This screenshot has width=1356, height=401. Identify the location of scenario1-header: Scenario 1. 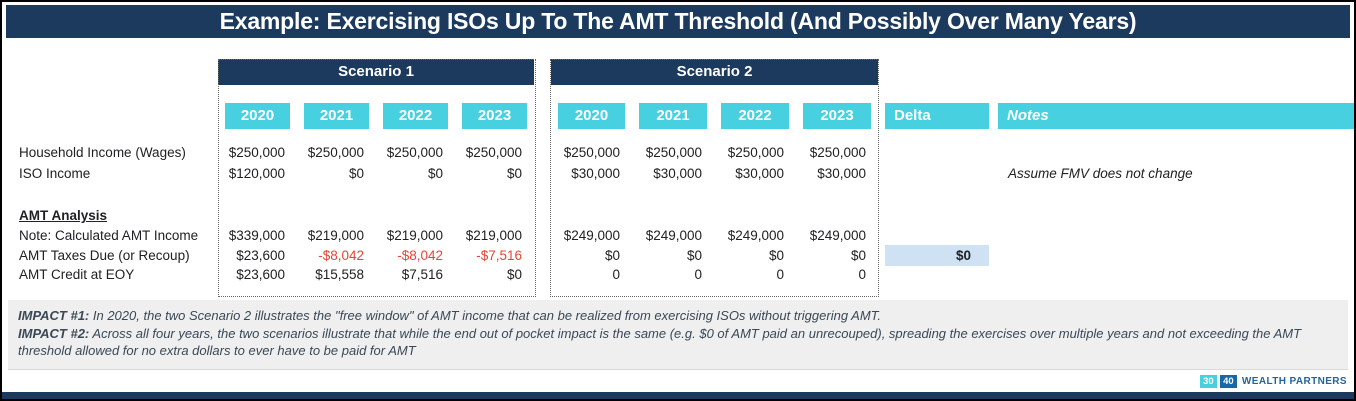
(376, 72).